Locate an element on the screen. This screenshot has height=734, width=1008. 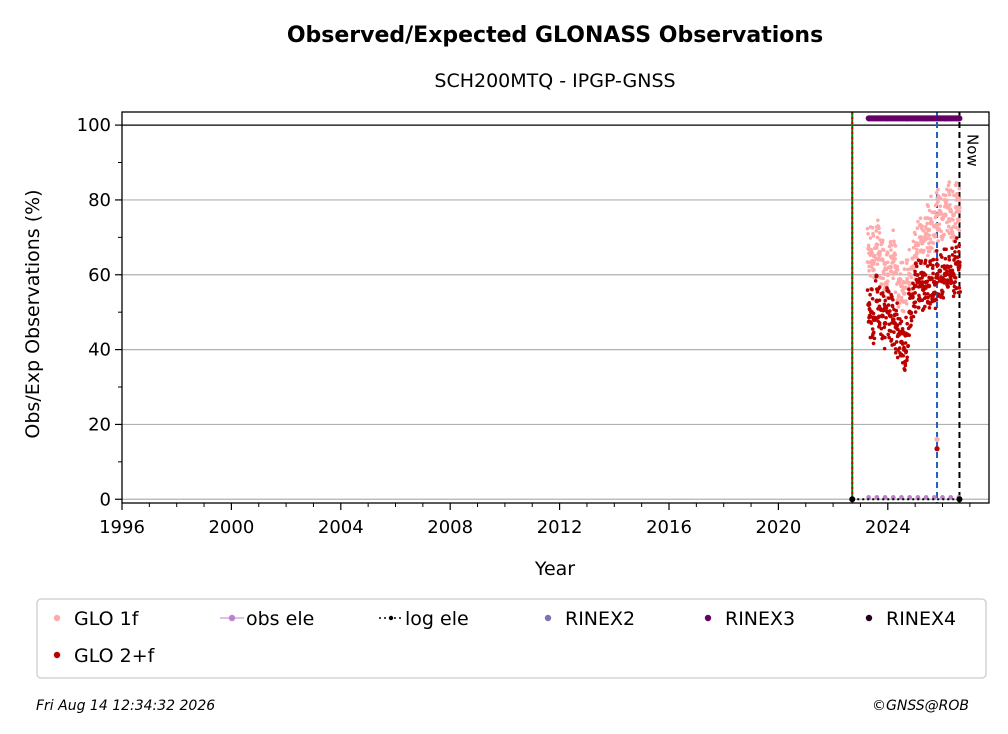
y-tick-label: 80 is located at coordinates (99, 200).